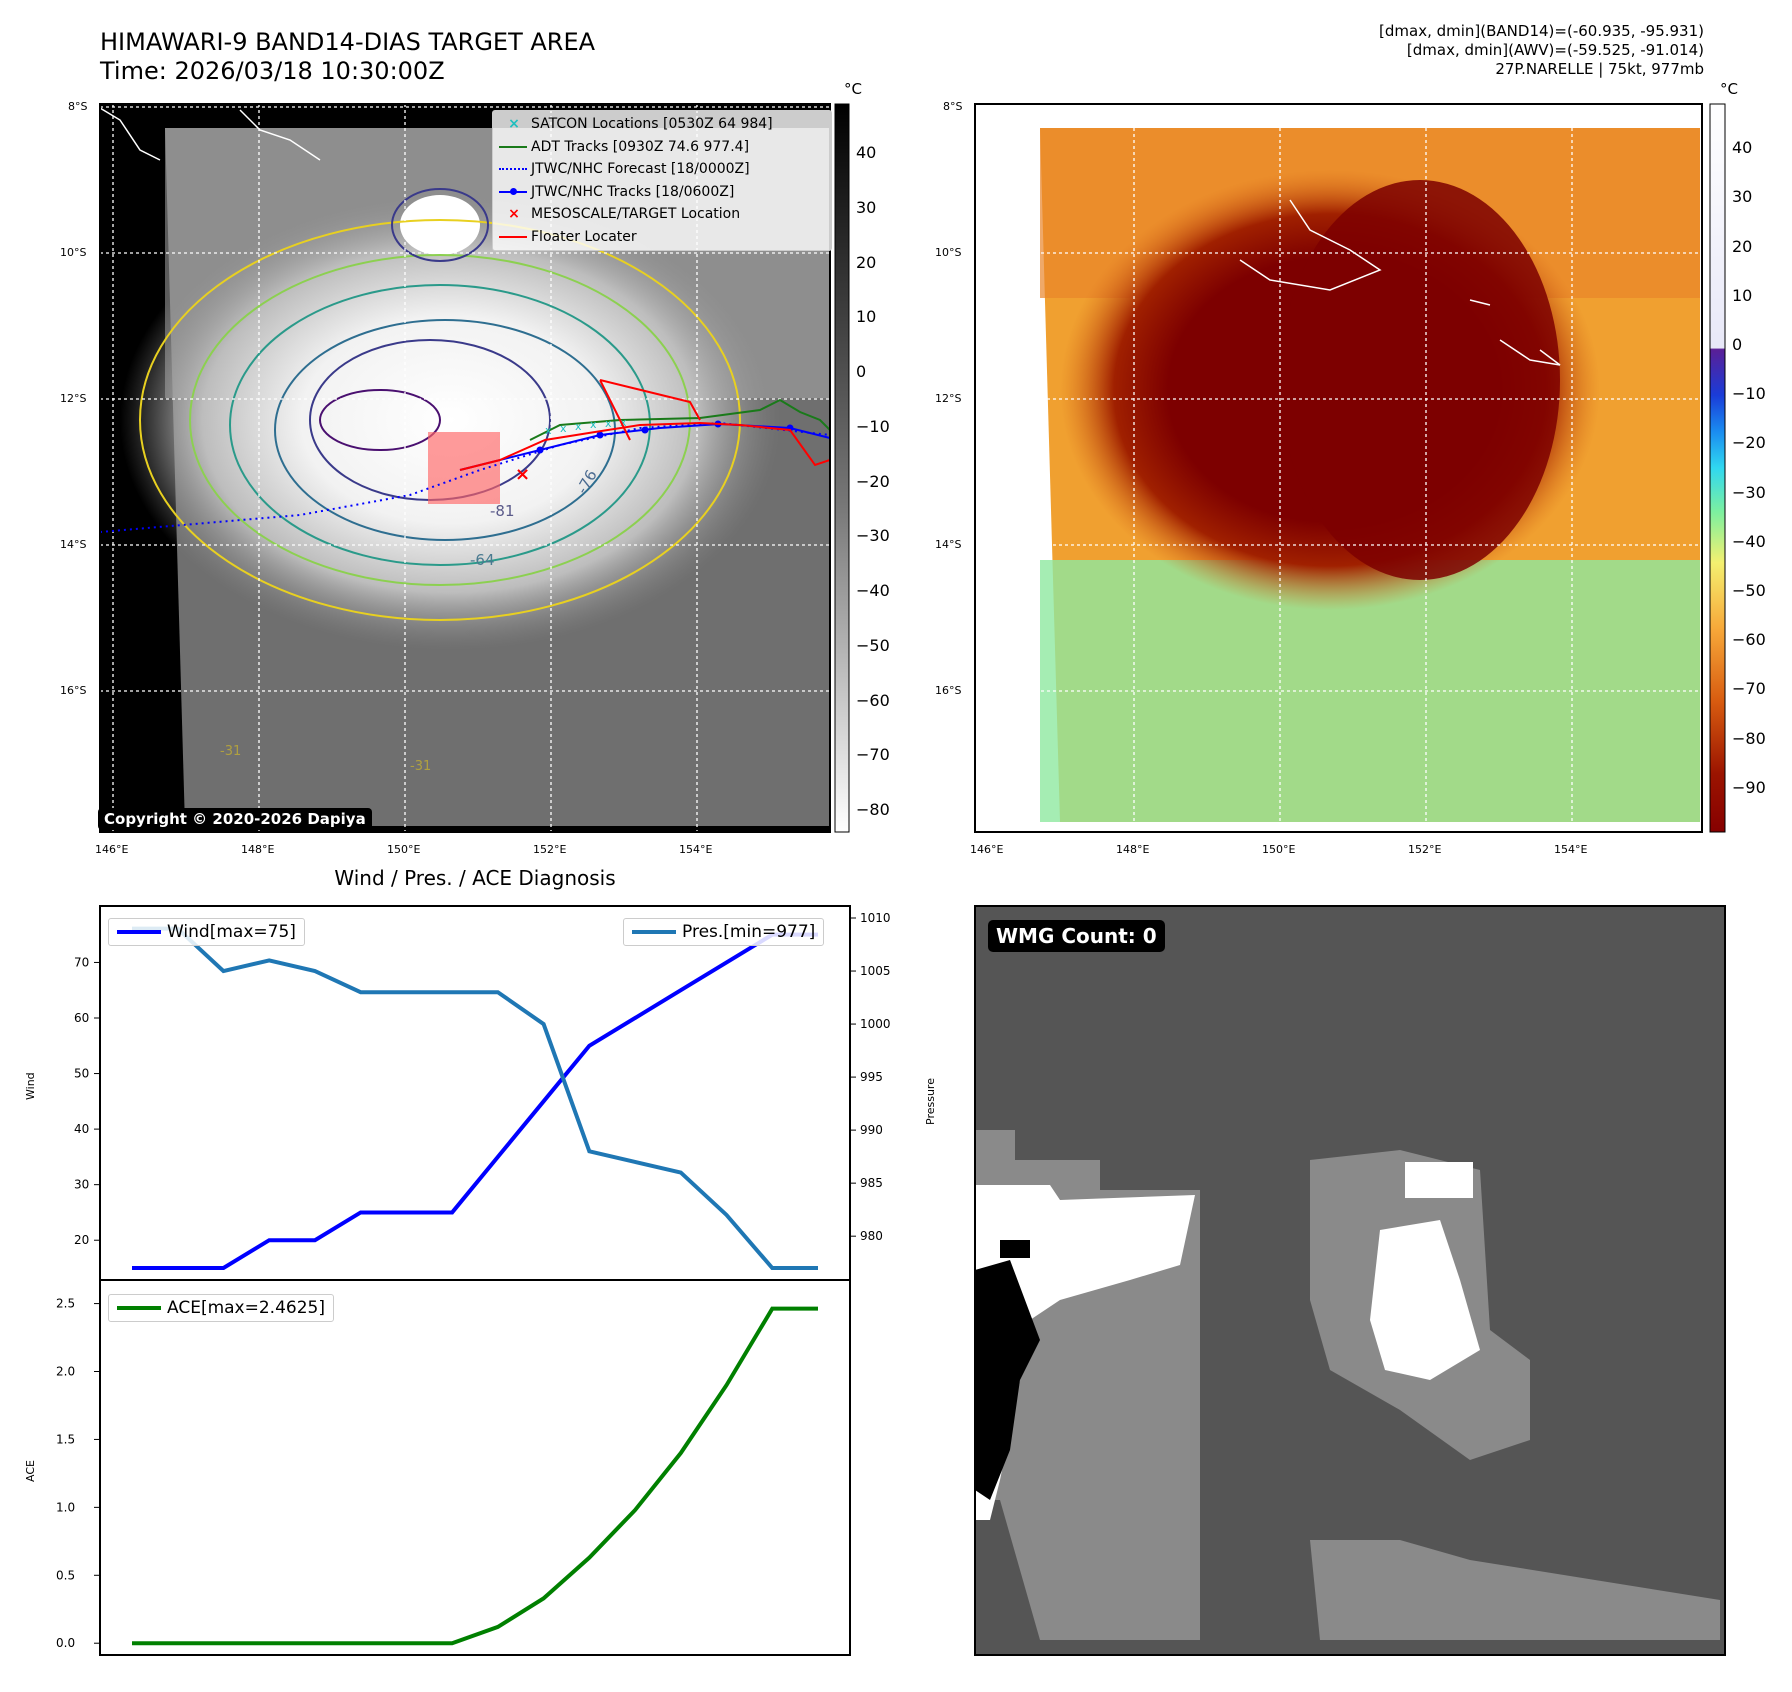 The width and height of the screenshot is (1792, 1692). I want to click on cbar-tick-label: −20, so click(1749, 443).